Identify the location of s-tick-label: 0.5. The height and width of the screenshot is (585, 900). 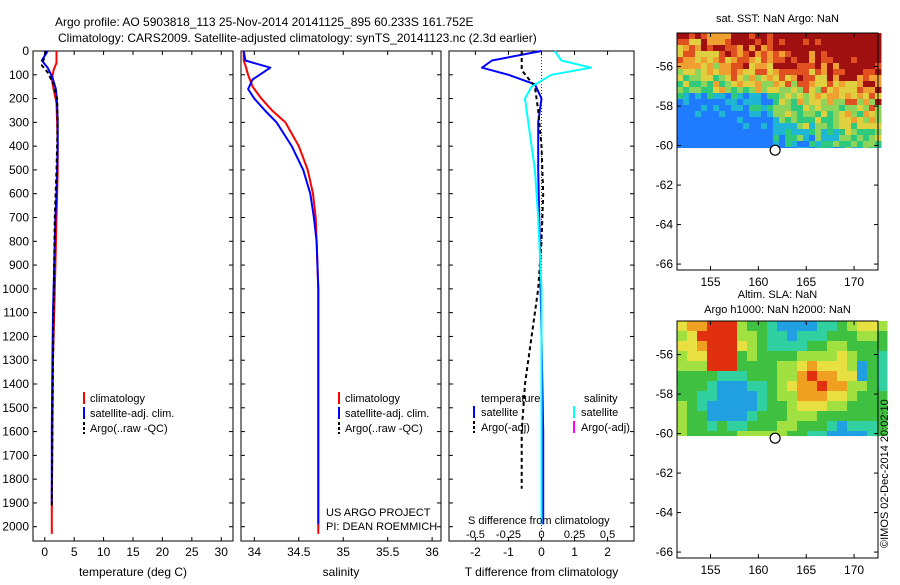
(607, 535).